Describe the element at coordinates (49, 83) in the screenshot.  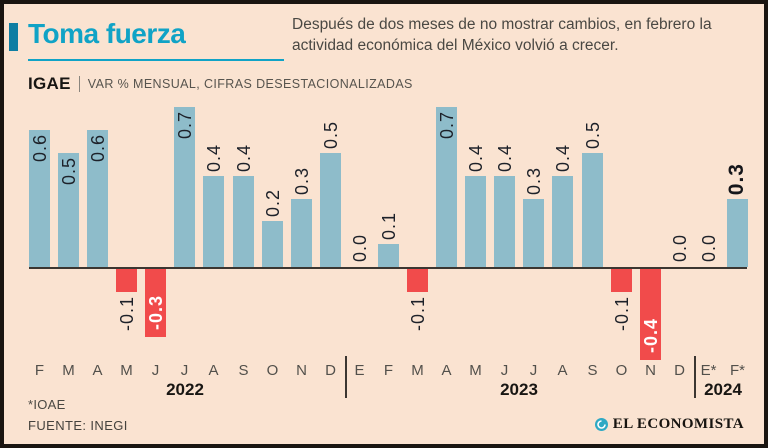
I see `indicator-name: IGAE` at that location.